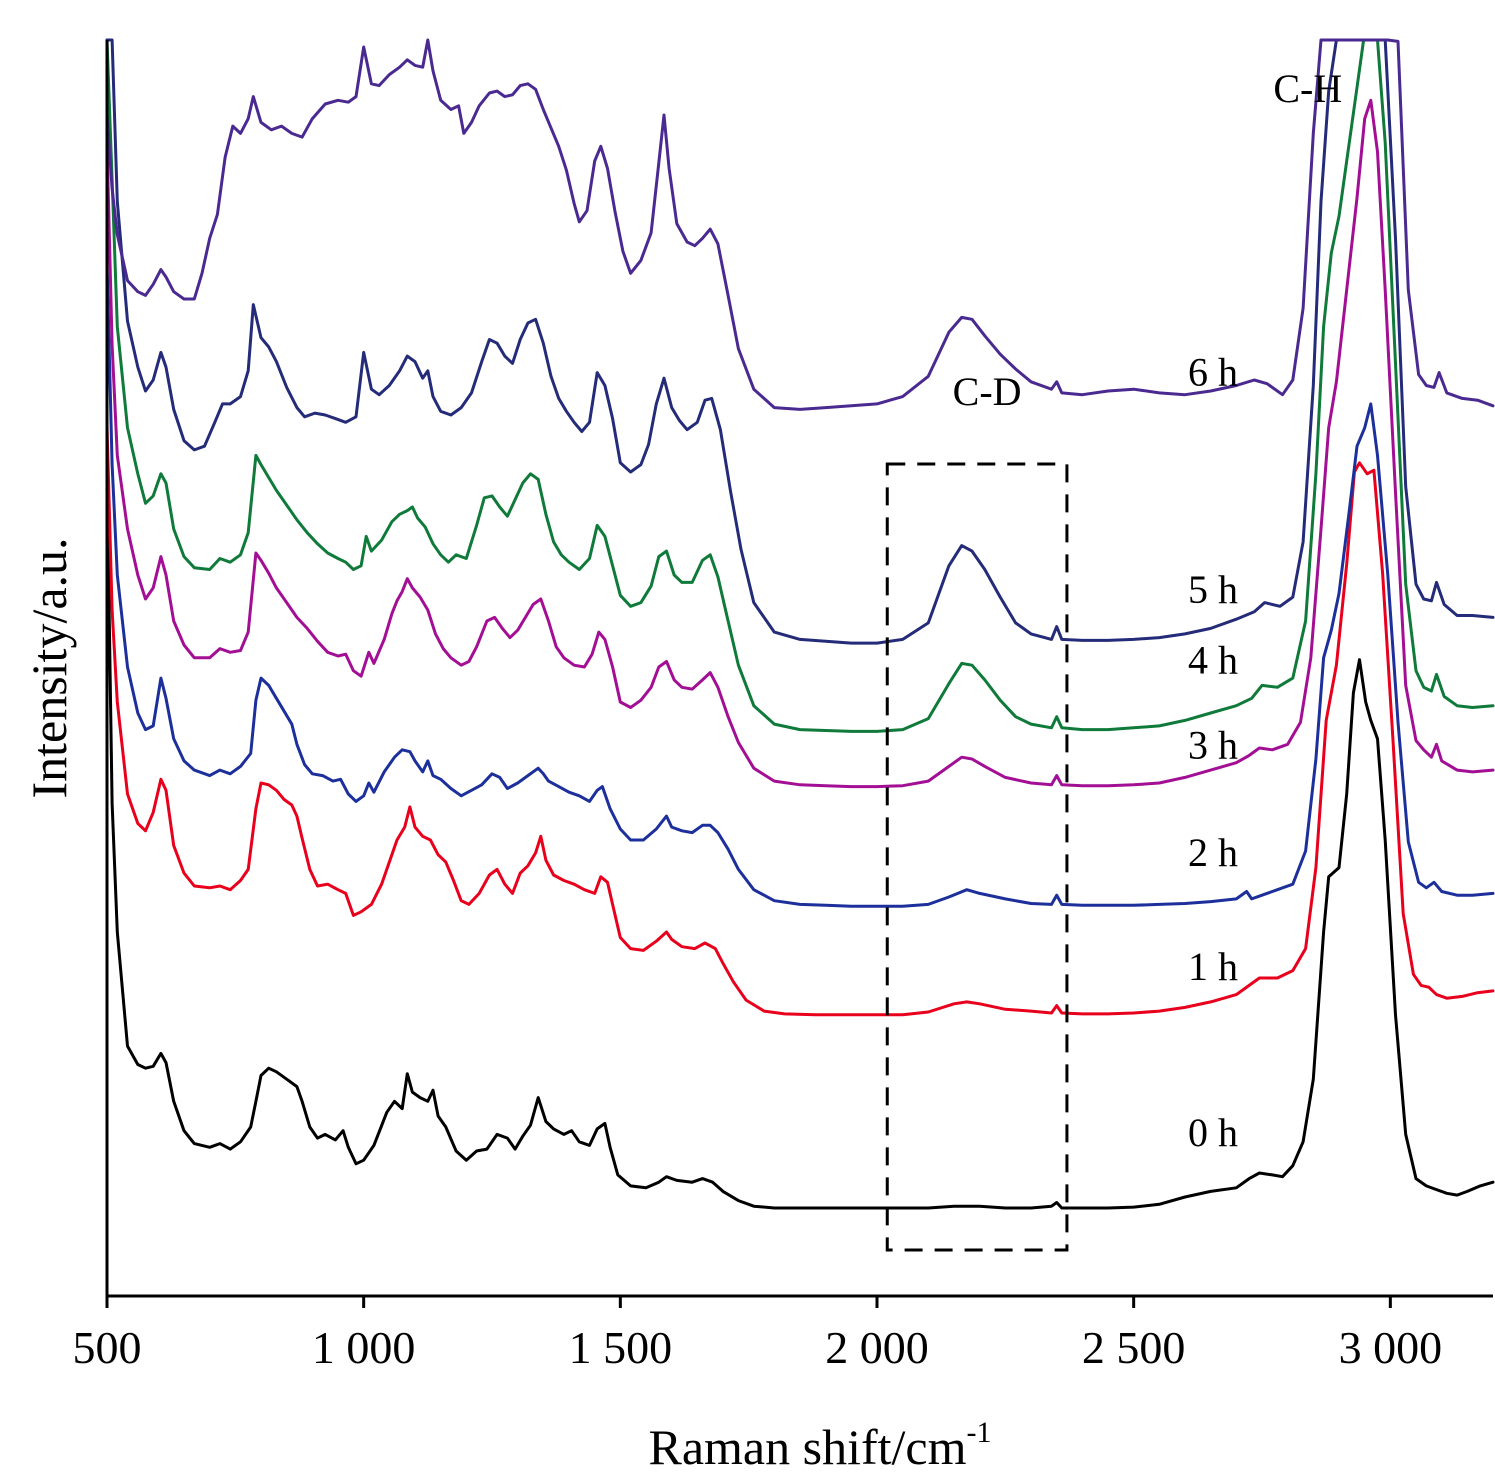 Image resolution: width=1495 pixels, height=1482 pixels. Describe the element at coordinates (364, 1347) in the screenshot. I see `x-tick-label: 1 000` at that location.